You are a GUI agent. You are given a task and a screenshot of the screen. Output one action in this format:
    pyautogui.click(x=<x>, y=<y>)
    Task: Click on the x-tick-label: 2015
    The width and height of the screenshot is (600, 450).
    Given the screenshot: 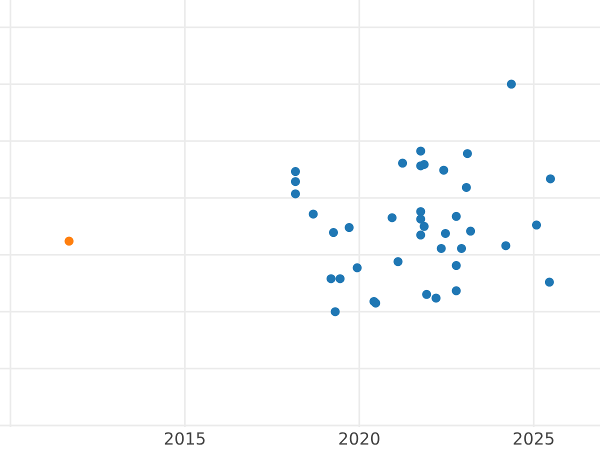 What is the action you would take?
    pyautogui.click(x=184, y=438)
    